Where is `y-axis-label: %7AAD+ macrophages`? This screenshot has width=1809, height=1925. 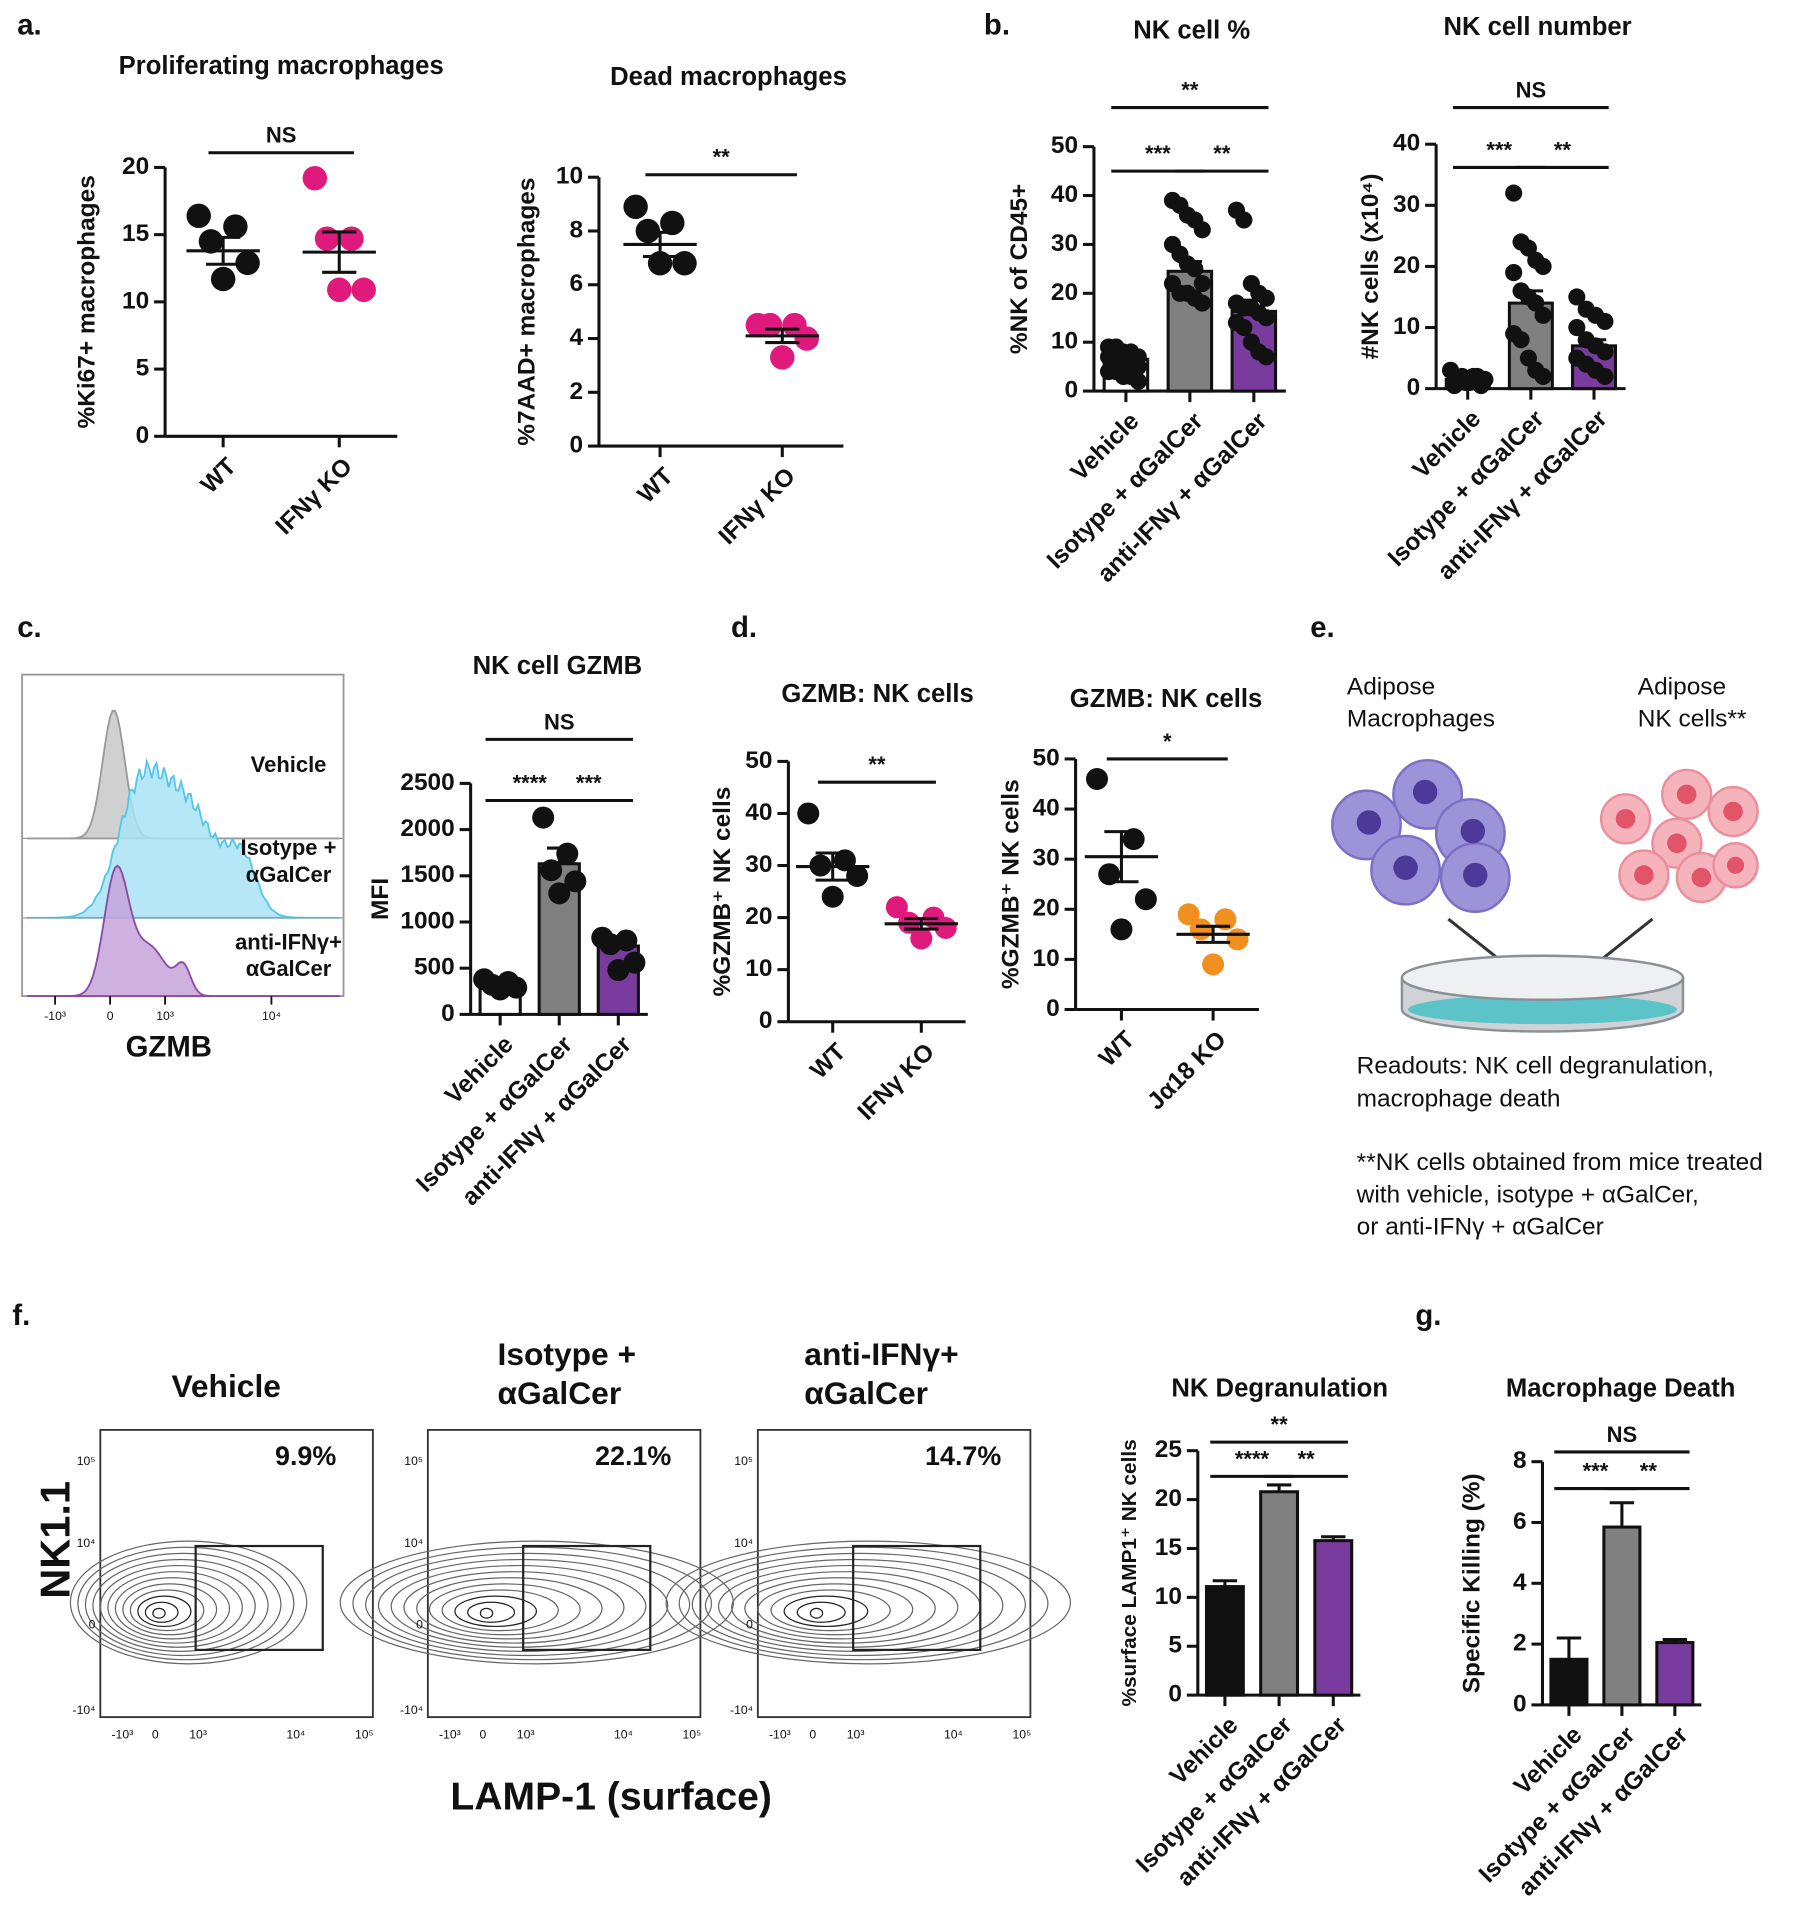 y-axis-label: %7AAD+ macrophages is located at coordinates (527, 312).